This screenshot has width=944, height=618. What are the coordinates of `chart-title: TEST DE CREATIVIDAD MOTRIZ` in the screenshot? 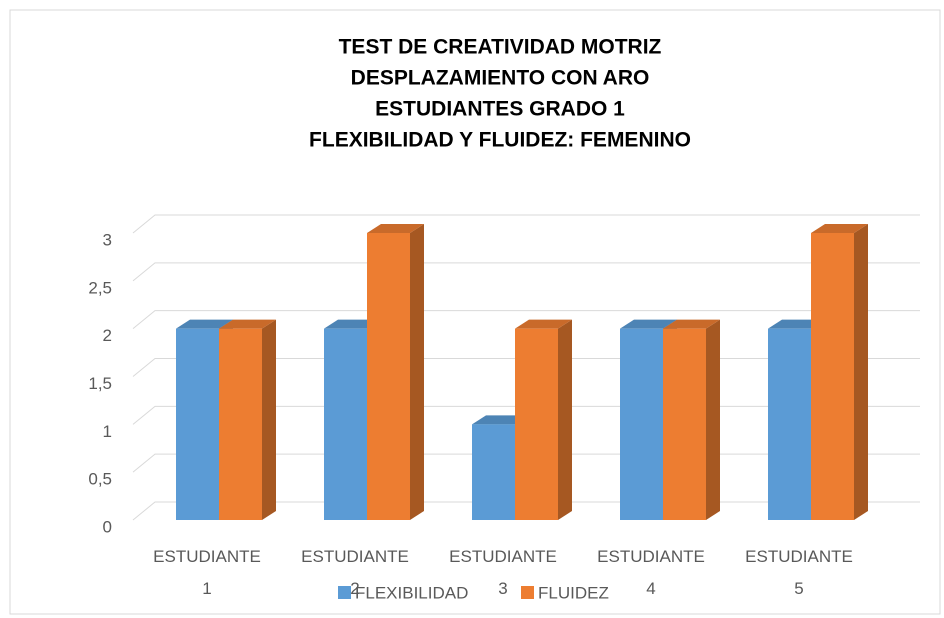 It's located at (500, 47).